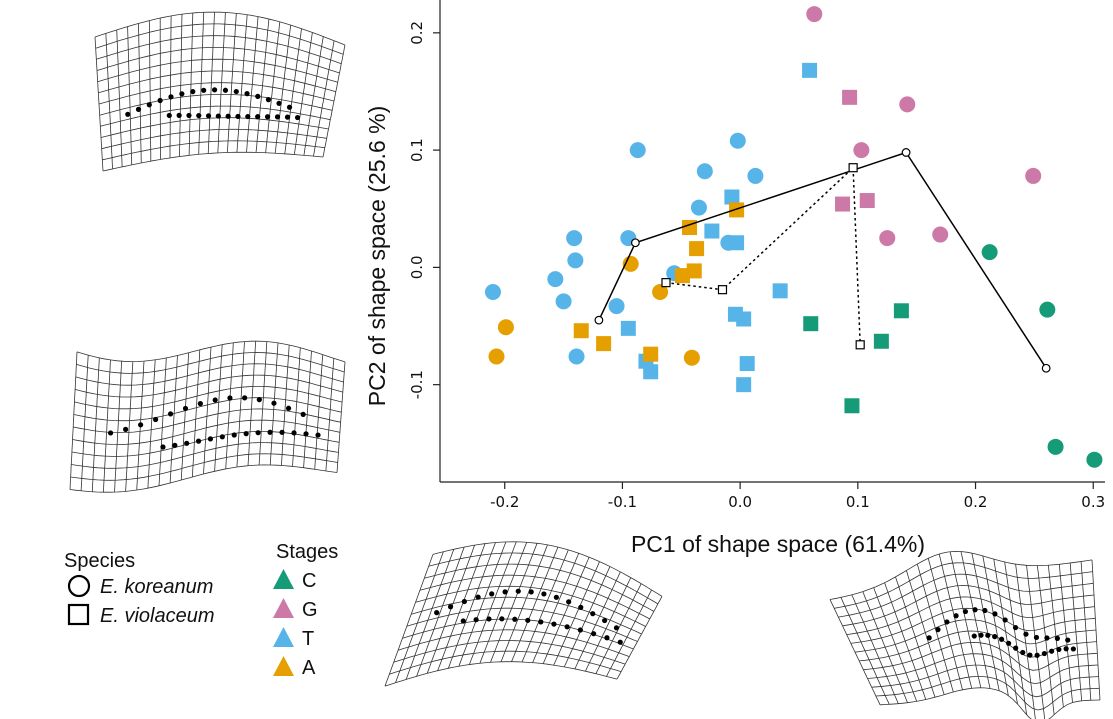  Describe the element at coordinates (283, 666) in the screenshot. I see `legend-triangle-a` at that location.